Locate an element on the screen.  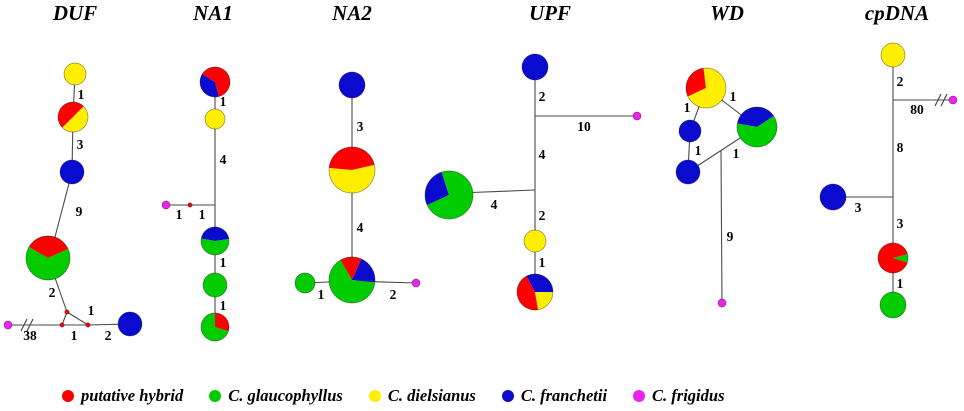
legend-item-glaucophyllus: C. glaucophyllus is located at coordinates (276, 396).